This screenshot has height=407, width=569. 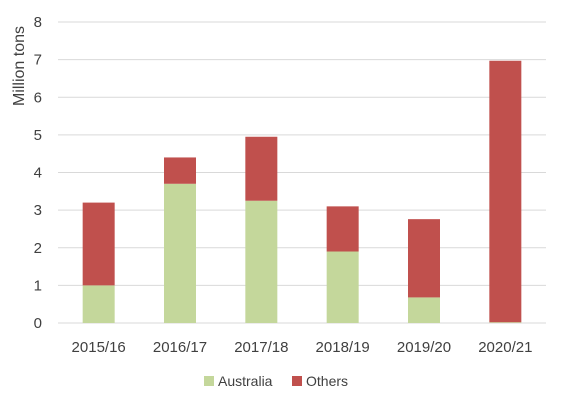 I want to click on y-tick-label: 6, so click(x=38, y=97).